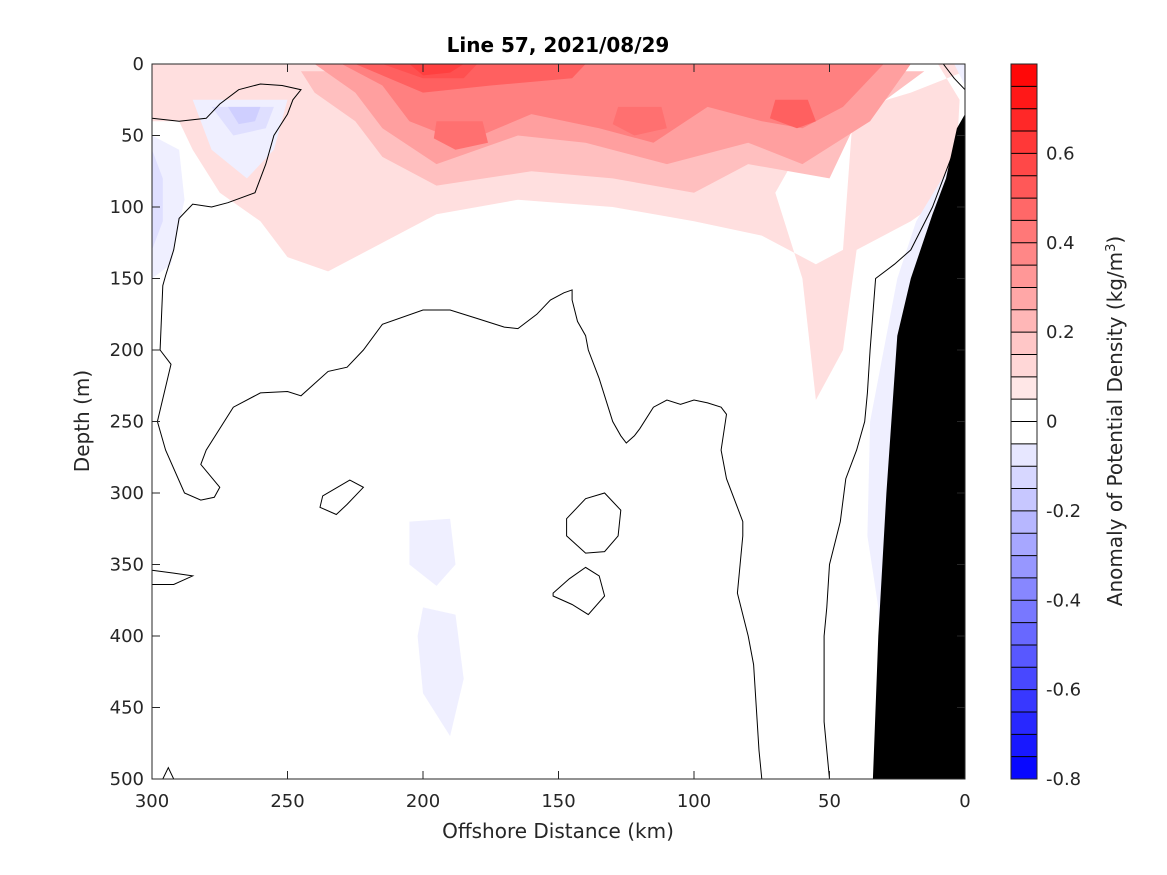 The height and width of the screenshot is (875, 1167). I want to click on colorbar, so click(1024, 421).